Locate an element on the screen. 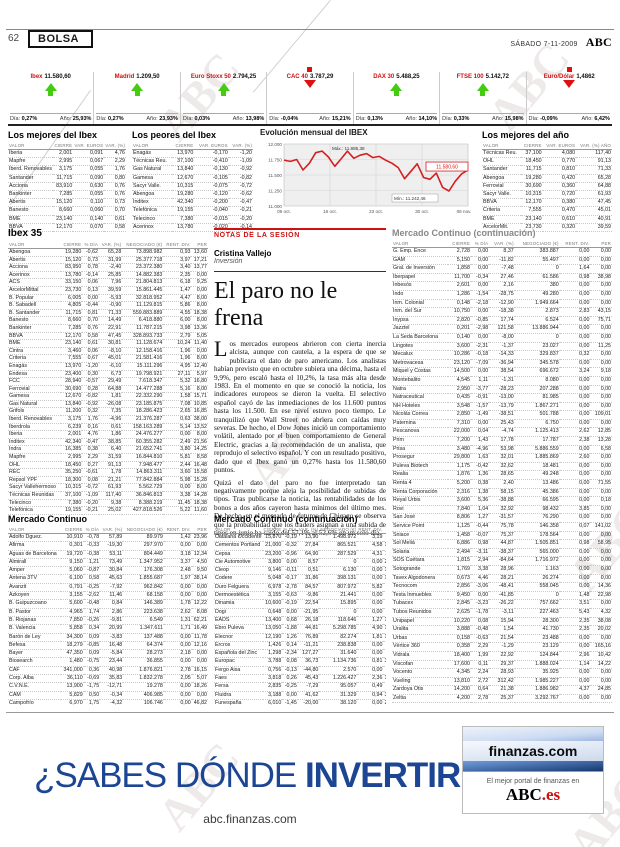 This screenshot has width=620, height=847. table-row: Testa Inmuebles 9,450 0,00 -41,85 0 1,48 22,98 is located at coordinates (502, 596).